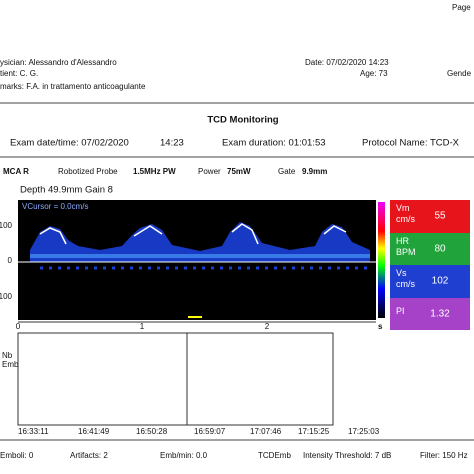 This screenshot has height=474, width=474. What do you see at coordinates (197, 246) in the screenshot?
I see `waveform` at bounding box center [197, 246].